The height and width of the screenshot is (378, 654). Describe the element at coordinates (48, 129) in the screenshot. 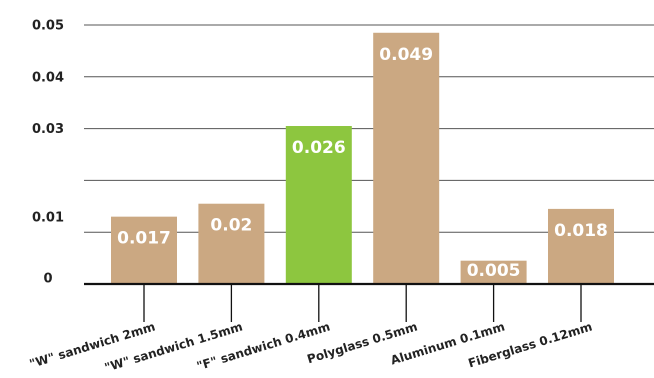

I see `y-tick-label: 0.03` at that location.